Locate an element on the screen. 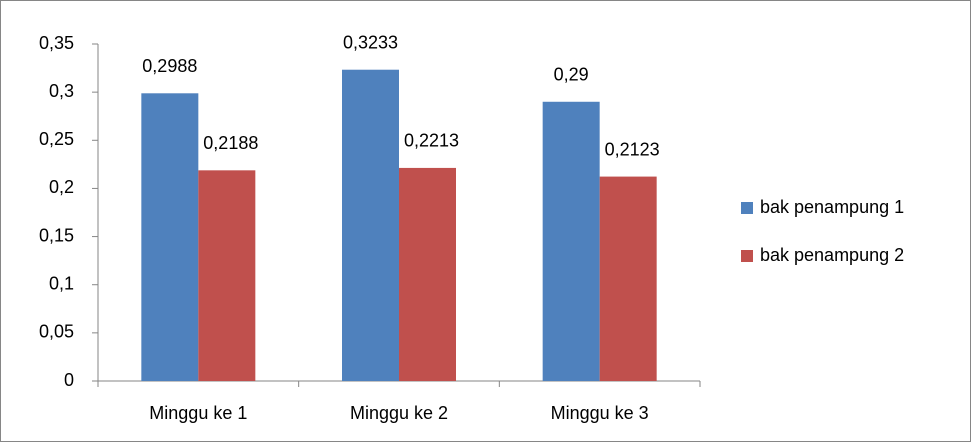 The height and width of the screenshot is (442, 971). y-tick-label: 0 is located at coordinates (69, 380).